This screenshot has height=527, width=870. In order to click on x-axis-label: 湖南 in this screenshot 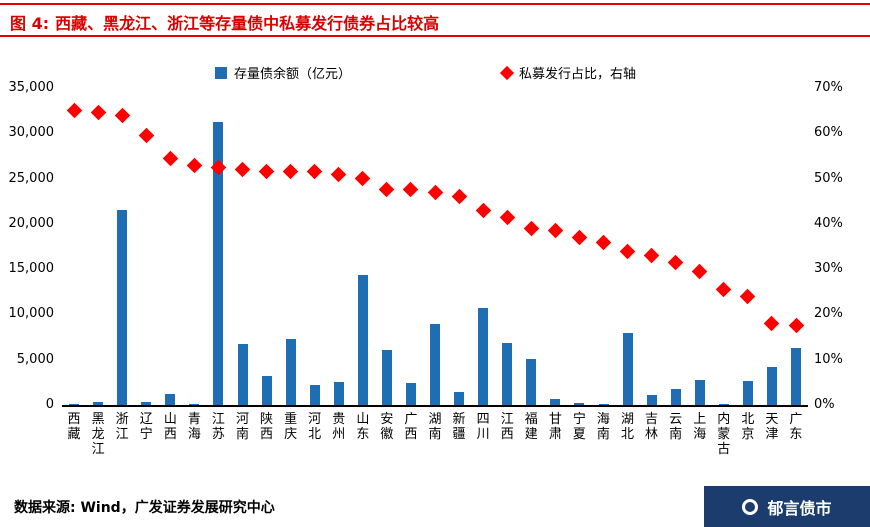, I will do `click(435, 427)`.